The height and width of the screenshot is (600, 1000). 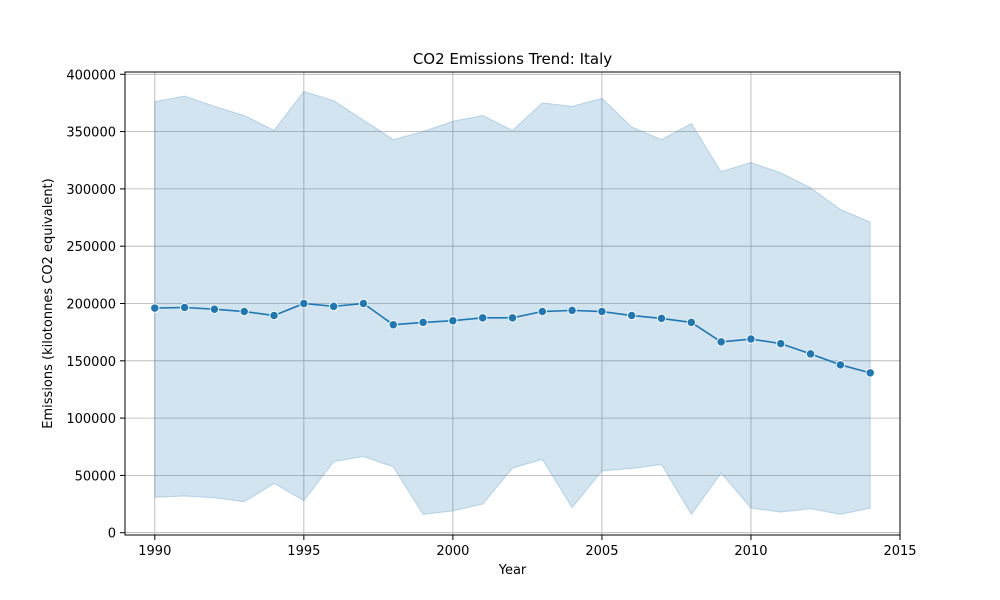 I want to click on y-tick-label: 50000, so click(x=95, y=476).